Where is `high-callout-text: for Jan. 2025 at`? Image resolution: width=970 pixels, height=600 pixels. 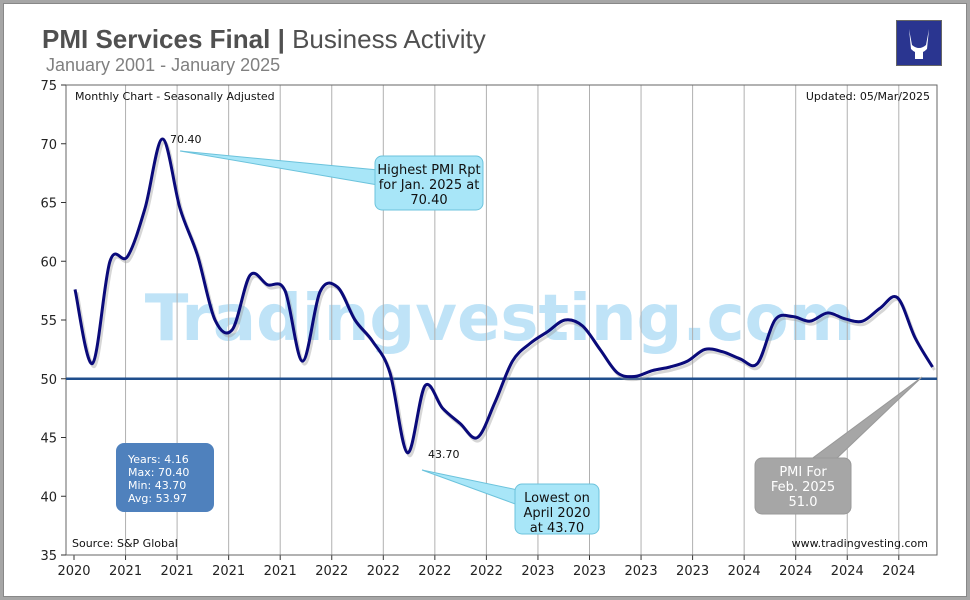
high-callout-text: for Jan. 2025 at is located at coordinates (429, 185).